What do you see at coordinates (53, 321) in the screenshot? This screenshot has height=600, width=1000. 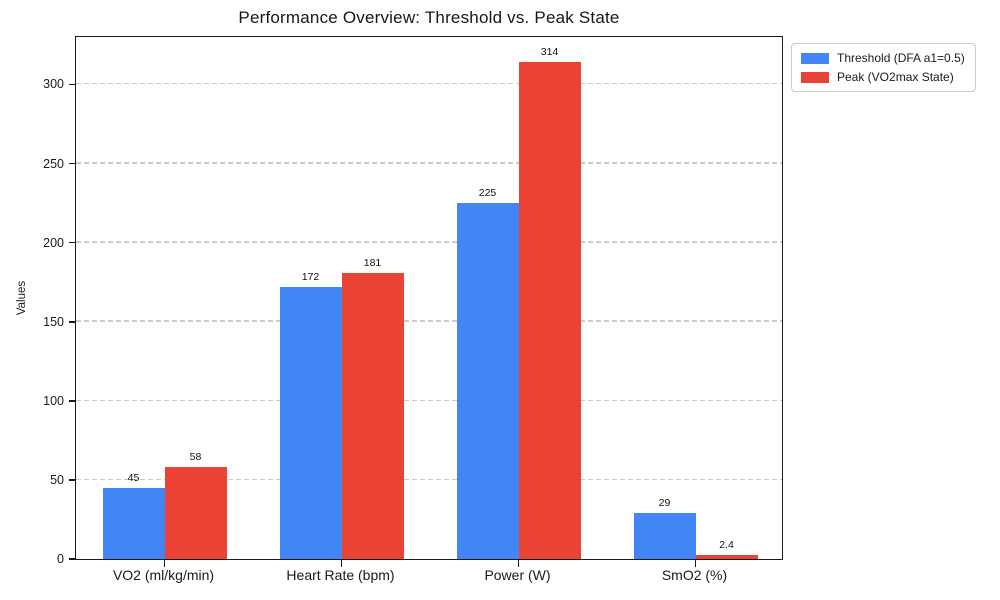 I see `y-tick-label: 150` at bounding box center [53, 321].